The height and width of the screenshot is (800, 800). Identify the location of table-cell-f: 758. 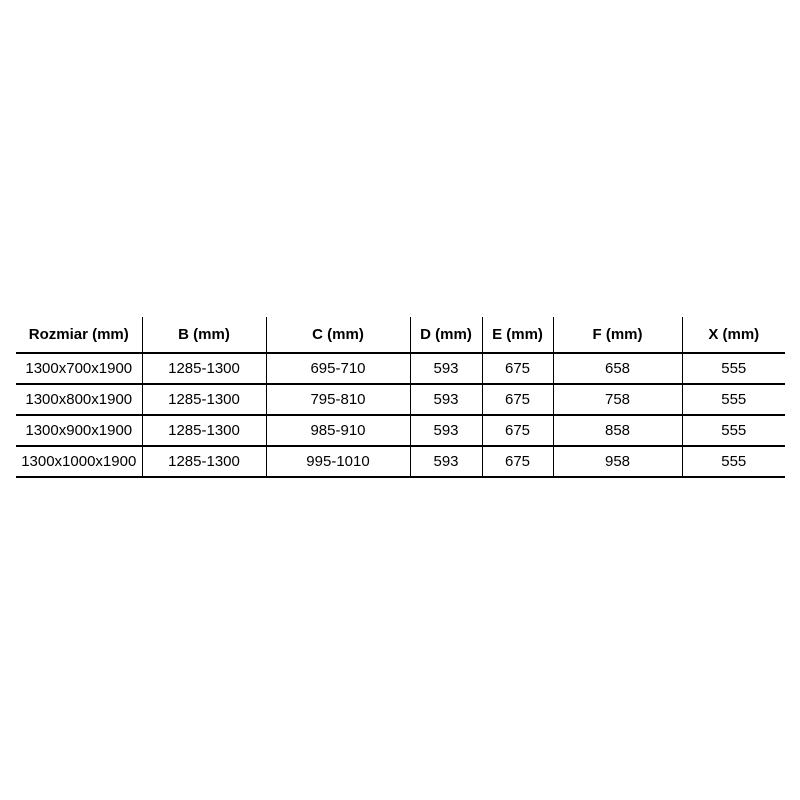
(617, 399).